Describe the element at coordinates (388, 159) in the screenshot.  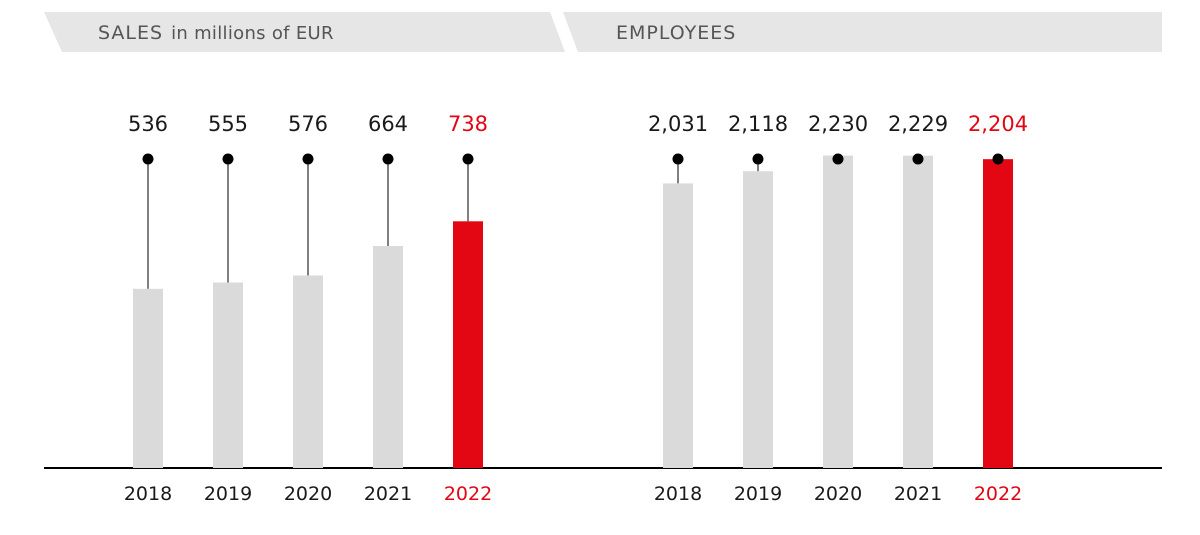
I see `sales-dot-2021` at that location.